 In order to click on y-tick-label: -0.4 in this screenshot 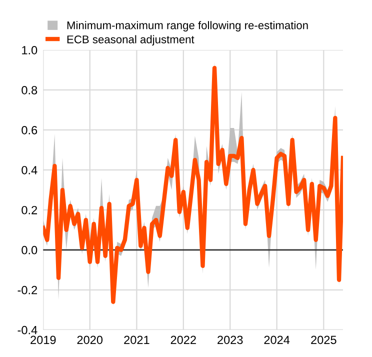, I will do `click(28, 330)`.